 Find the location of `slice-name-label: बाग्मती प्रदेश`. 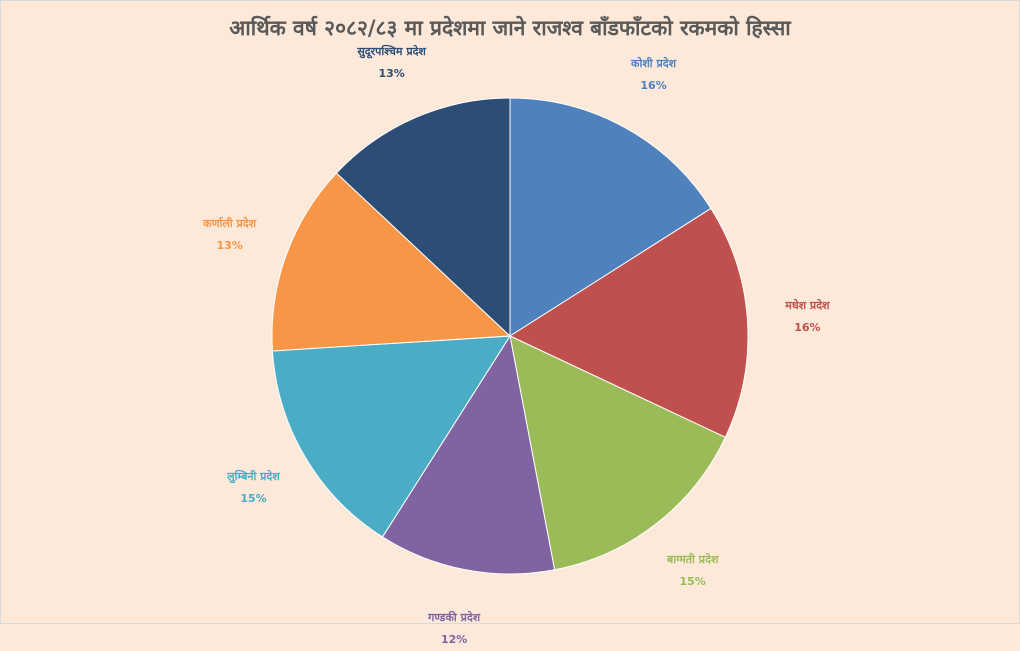

slice-name-label: बाग्मती प्रदेश is located at coordinates (692, 560).